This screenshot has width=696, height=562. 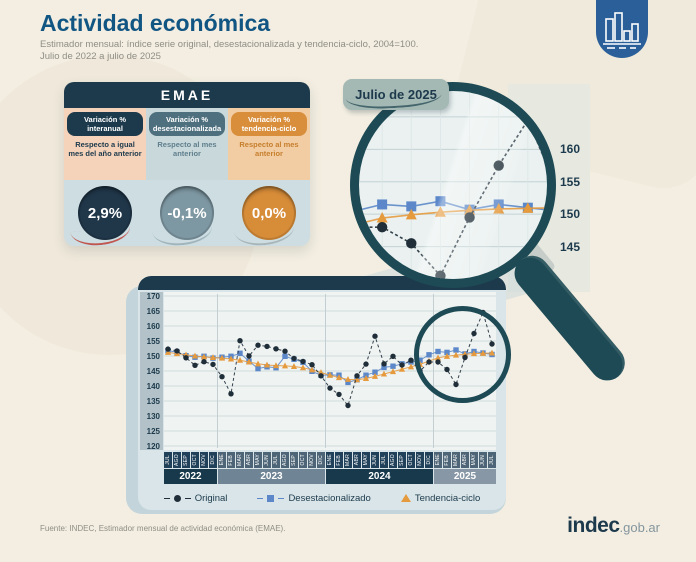 What do you see at coordinates (269, 124) in the screenshot?
I see `variation-badge: Variación % tendencia-ciclo` at bounding box center [269, 124].